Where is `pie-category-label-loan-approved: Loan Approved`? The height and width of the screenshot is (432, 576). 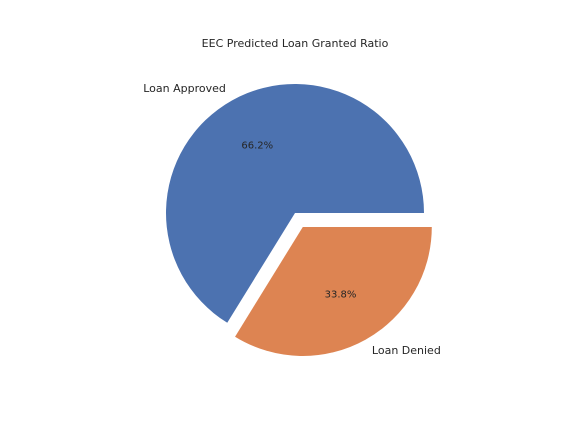 pie-category-label-loan-approved: Loan Approved is located at coordinates (184, 88).